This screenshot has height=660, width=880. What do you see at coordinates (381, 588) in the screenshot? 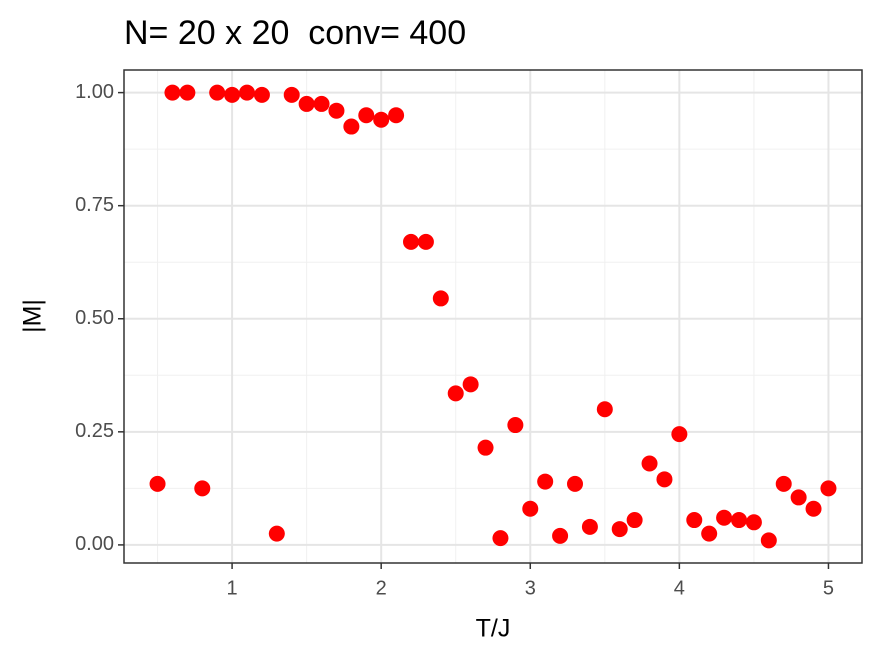
I see `x-tick-label: 2` at bounding box center [381, 588].